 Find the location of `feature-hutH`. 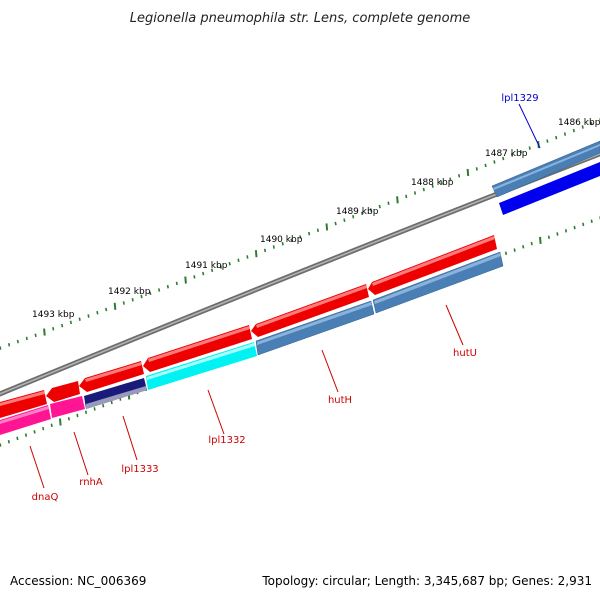

feature-hutH is located at coordinates (315, 328).